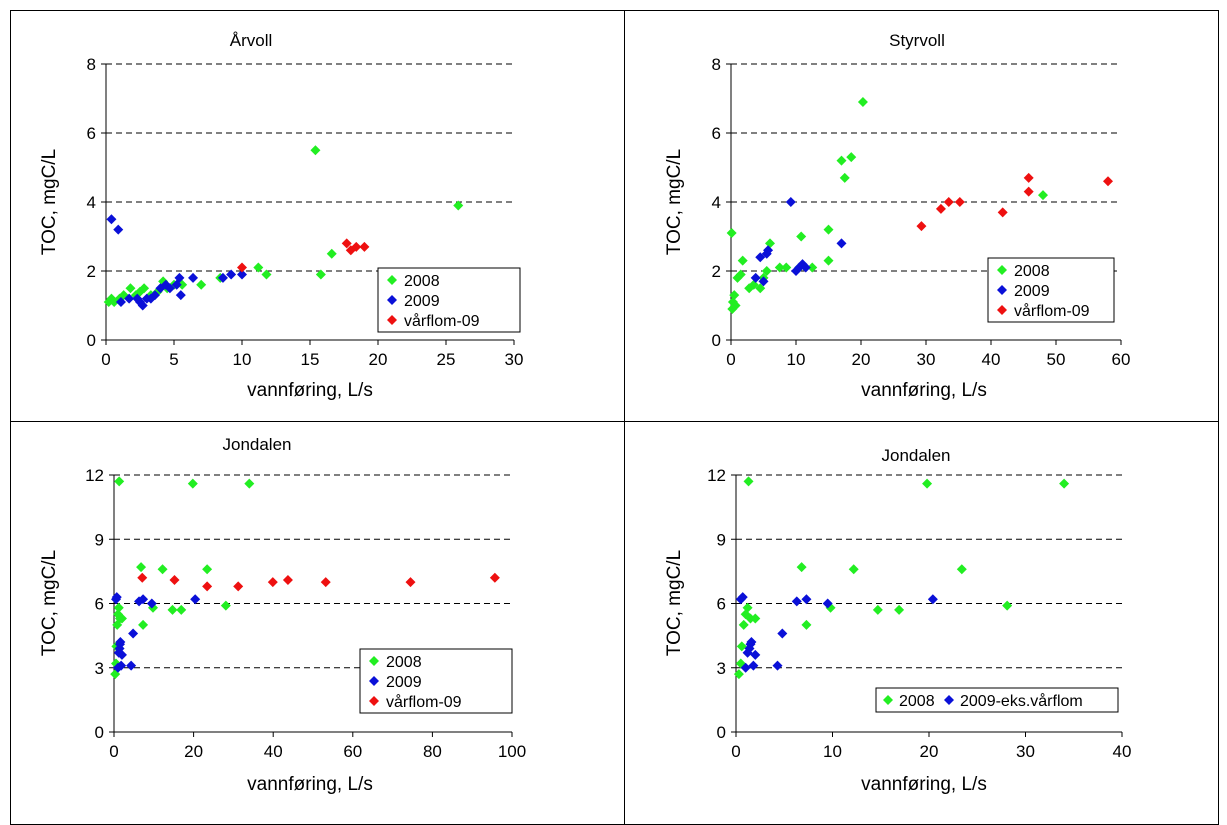 This screenshot has width=1227, height=825. Describe the element at coordinates (721, 668) in the screenshot. I see `y-tick-label: 3` at that location.